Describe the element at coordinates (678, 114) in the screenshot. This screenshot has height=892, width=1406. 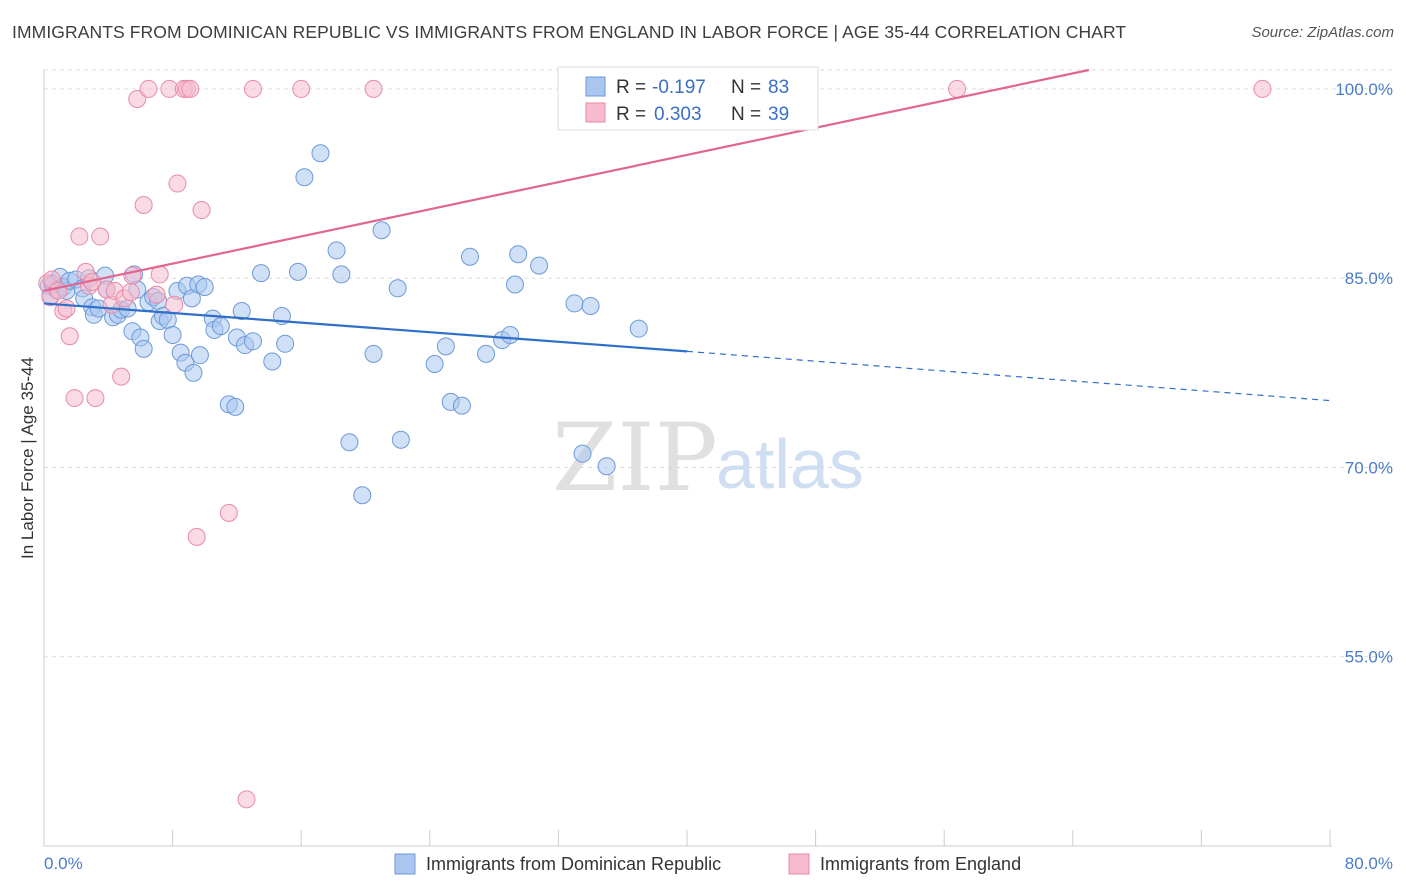
I see `legend-r-value-pink: 0.303` at that location.